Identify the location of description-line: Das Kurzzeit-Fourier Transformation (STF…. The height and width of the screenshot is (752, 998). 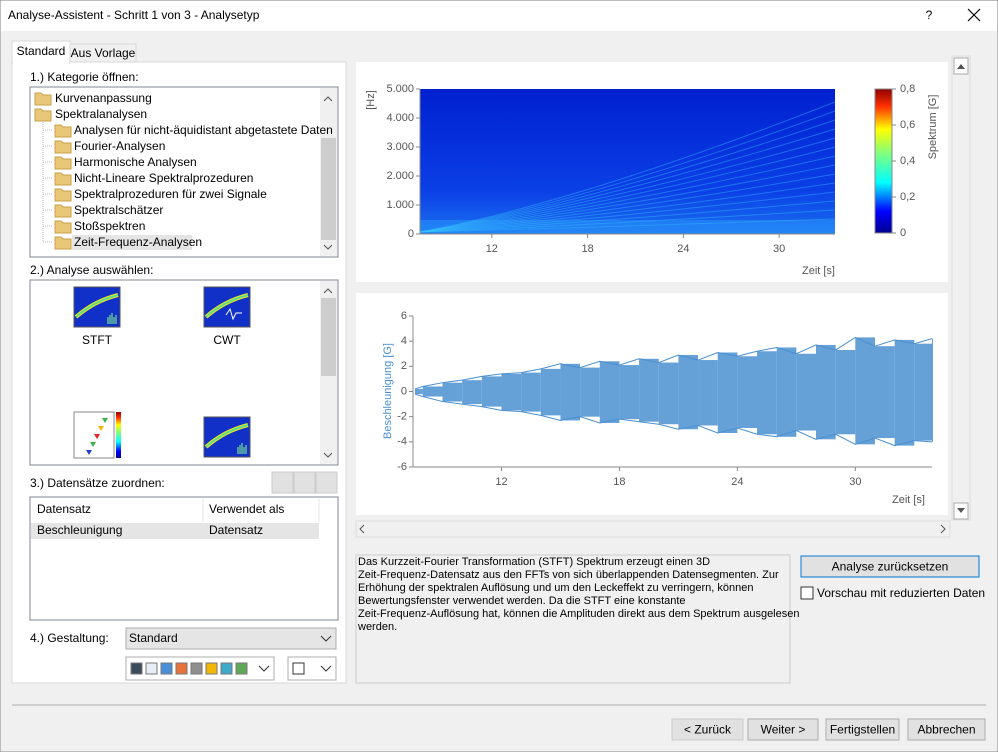
(534, 562).